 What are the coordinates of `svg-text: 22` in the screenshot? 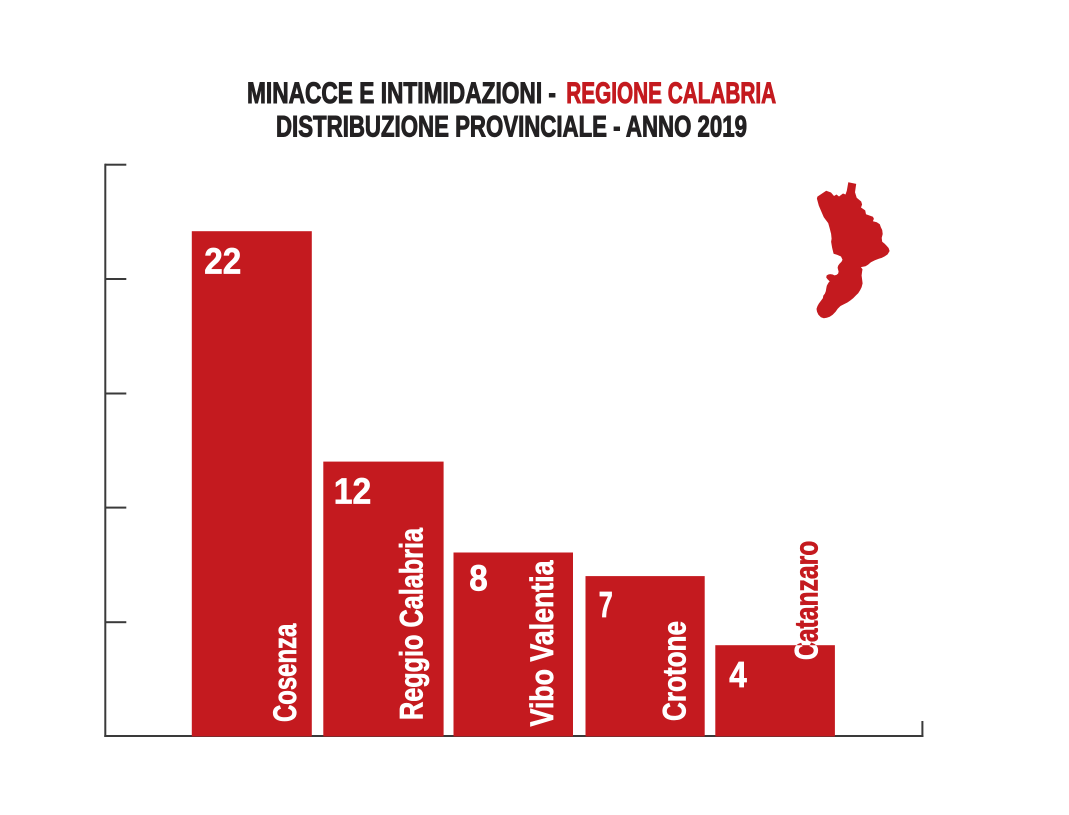 It's located at (222, 260).